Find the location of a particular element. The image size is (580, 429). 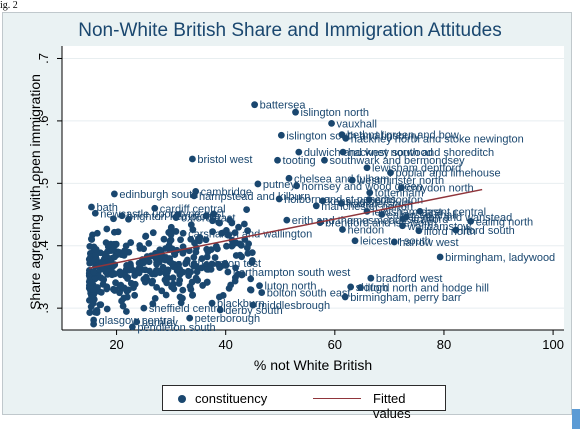

point-label: chelsea and fulham is located at coordinates (341, 179).